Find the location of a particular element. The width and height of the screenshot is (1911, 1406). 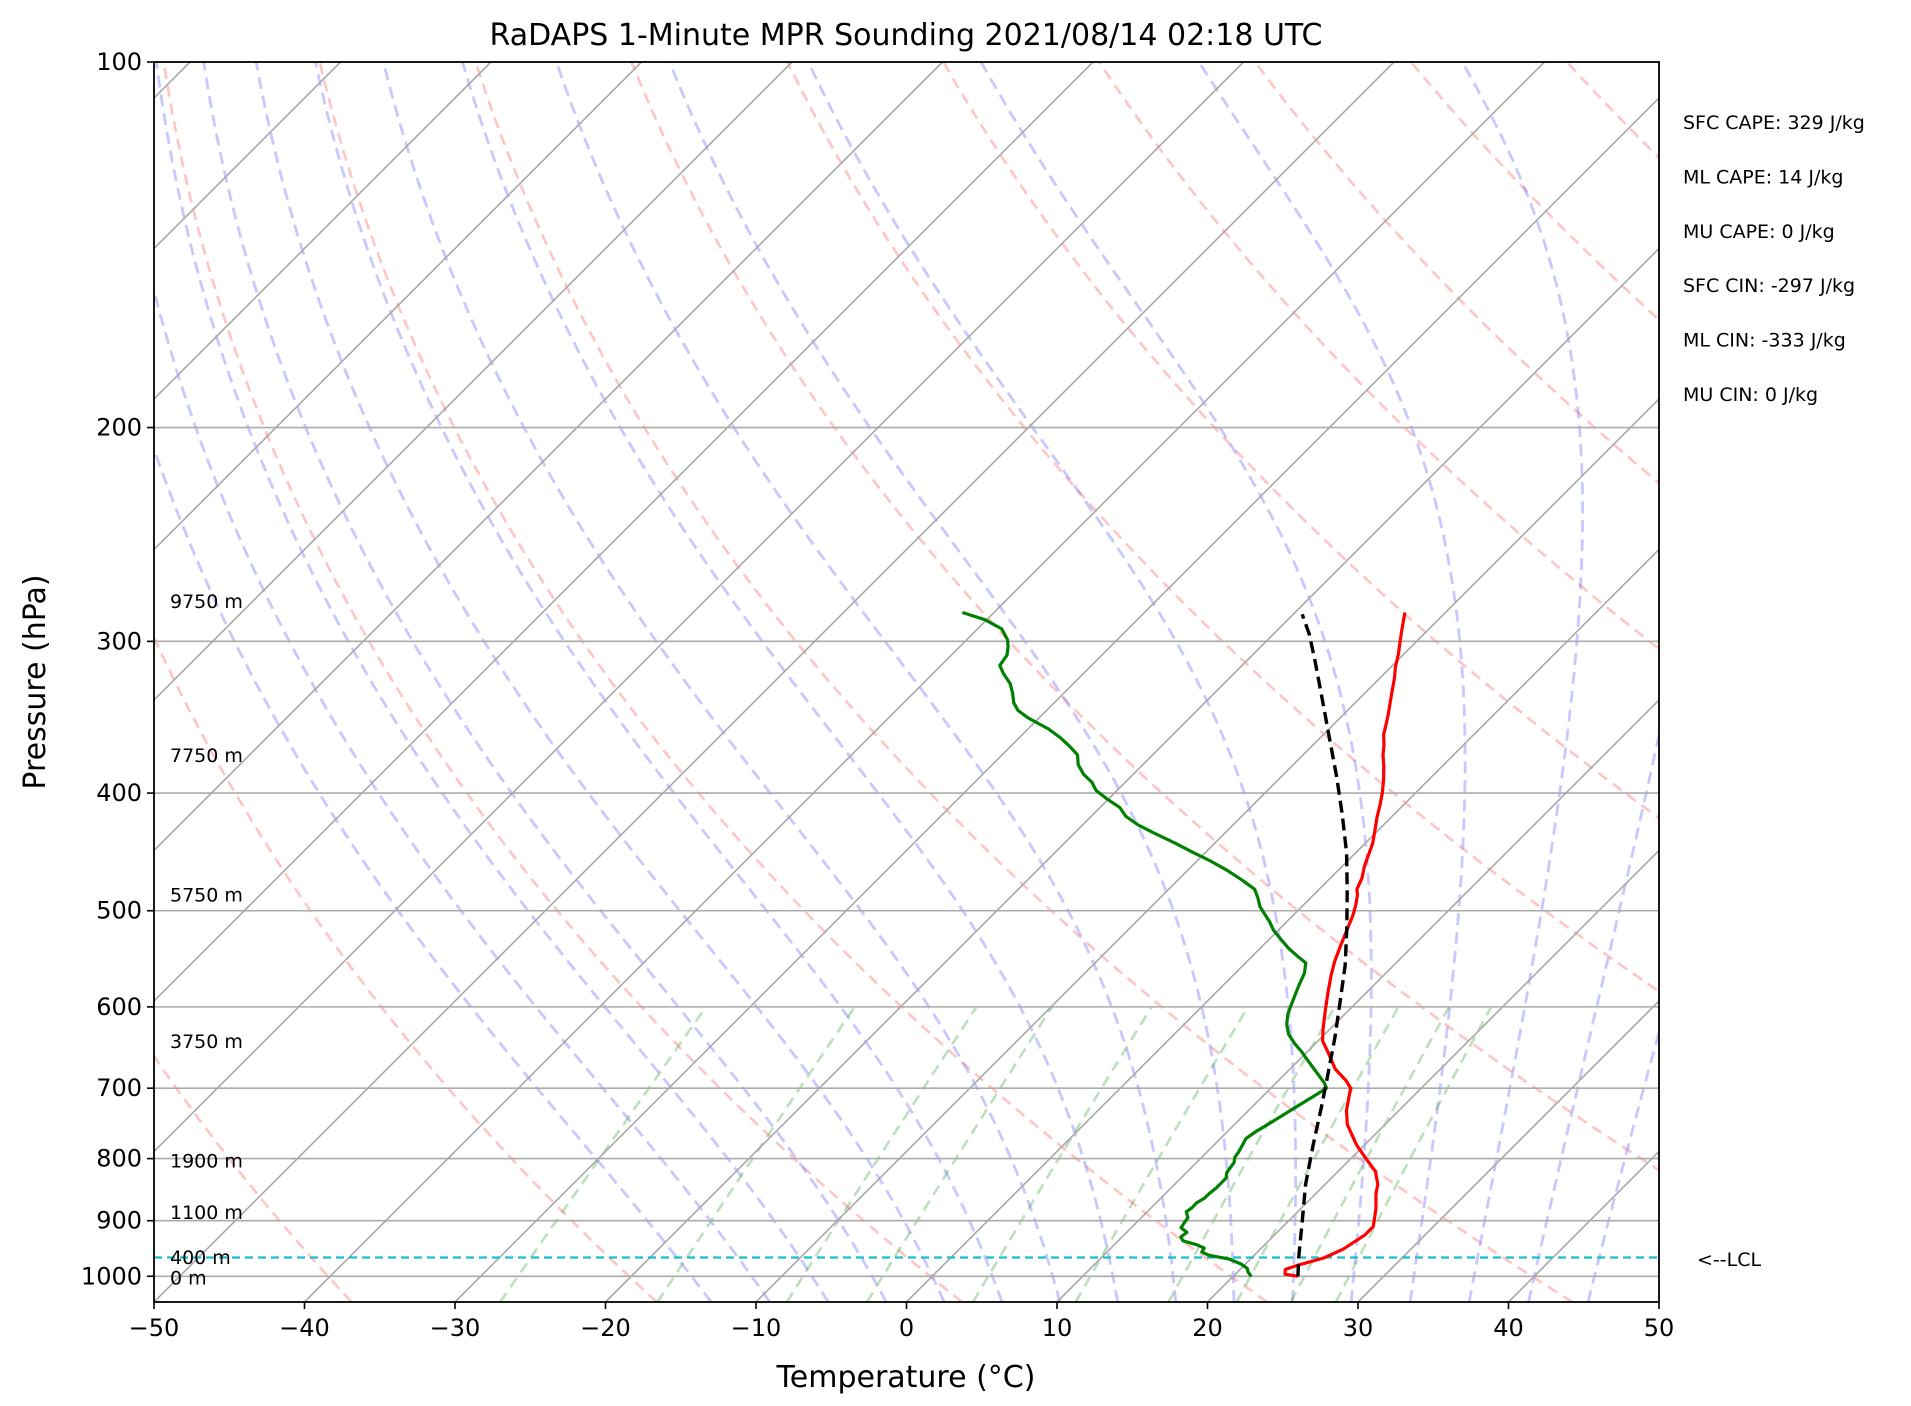

stat-line: SFC CAPE: 329 J/kg is located at coordinates (1774, 123).